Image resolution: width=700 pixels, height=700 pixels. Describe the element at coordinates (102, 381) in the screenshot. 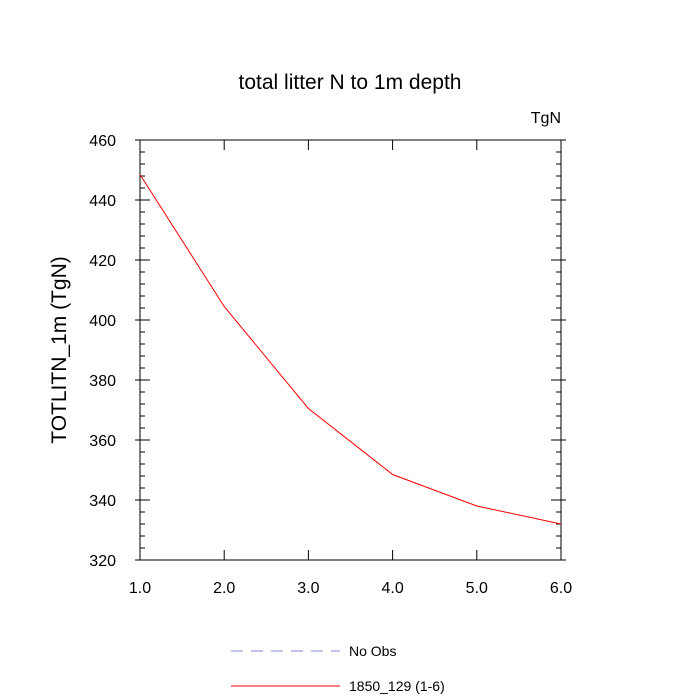

I see `y-tick-label: 380` at that location.